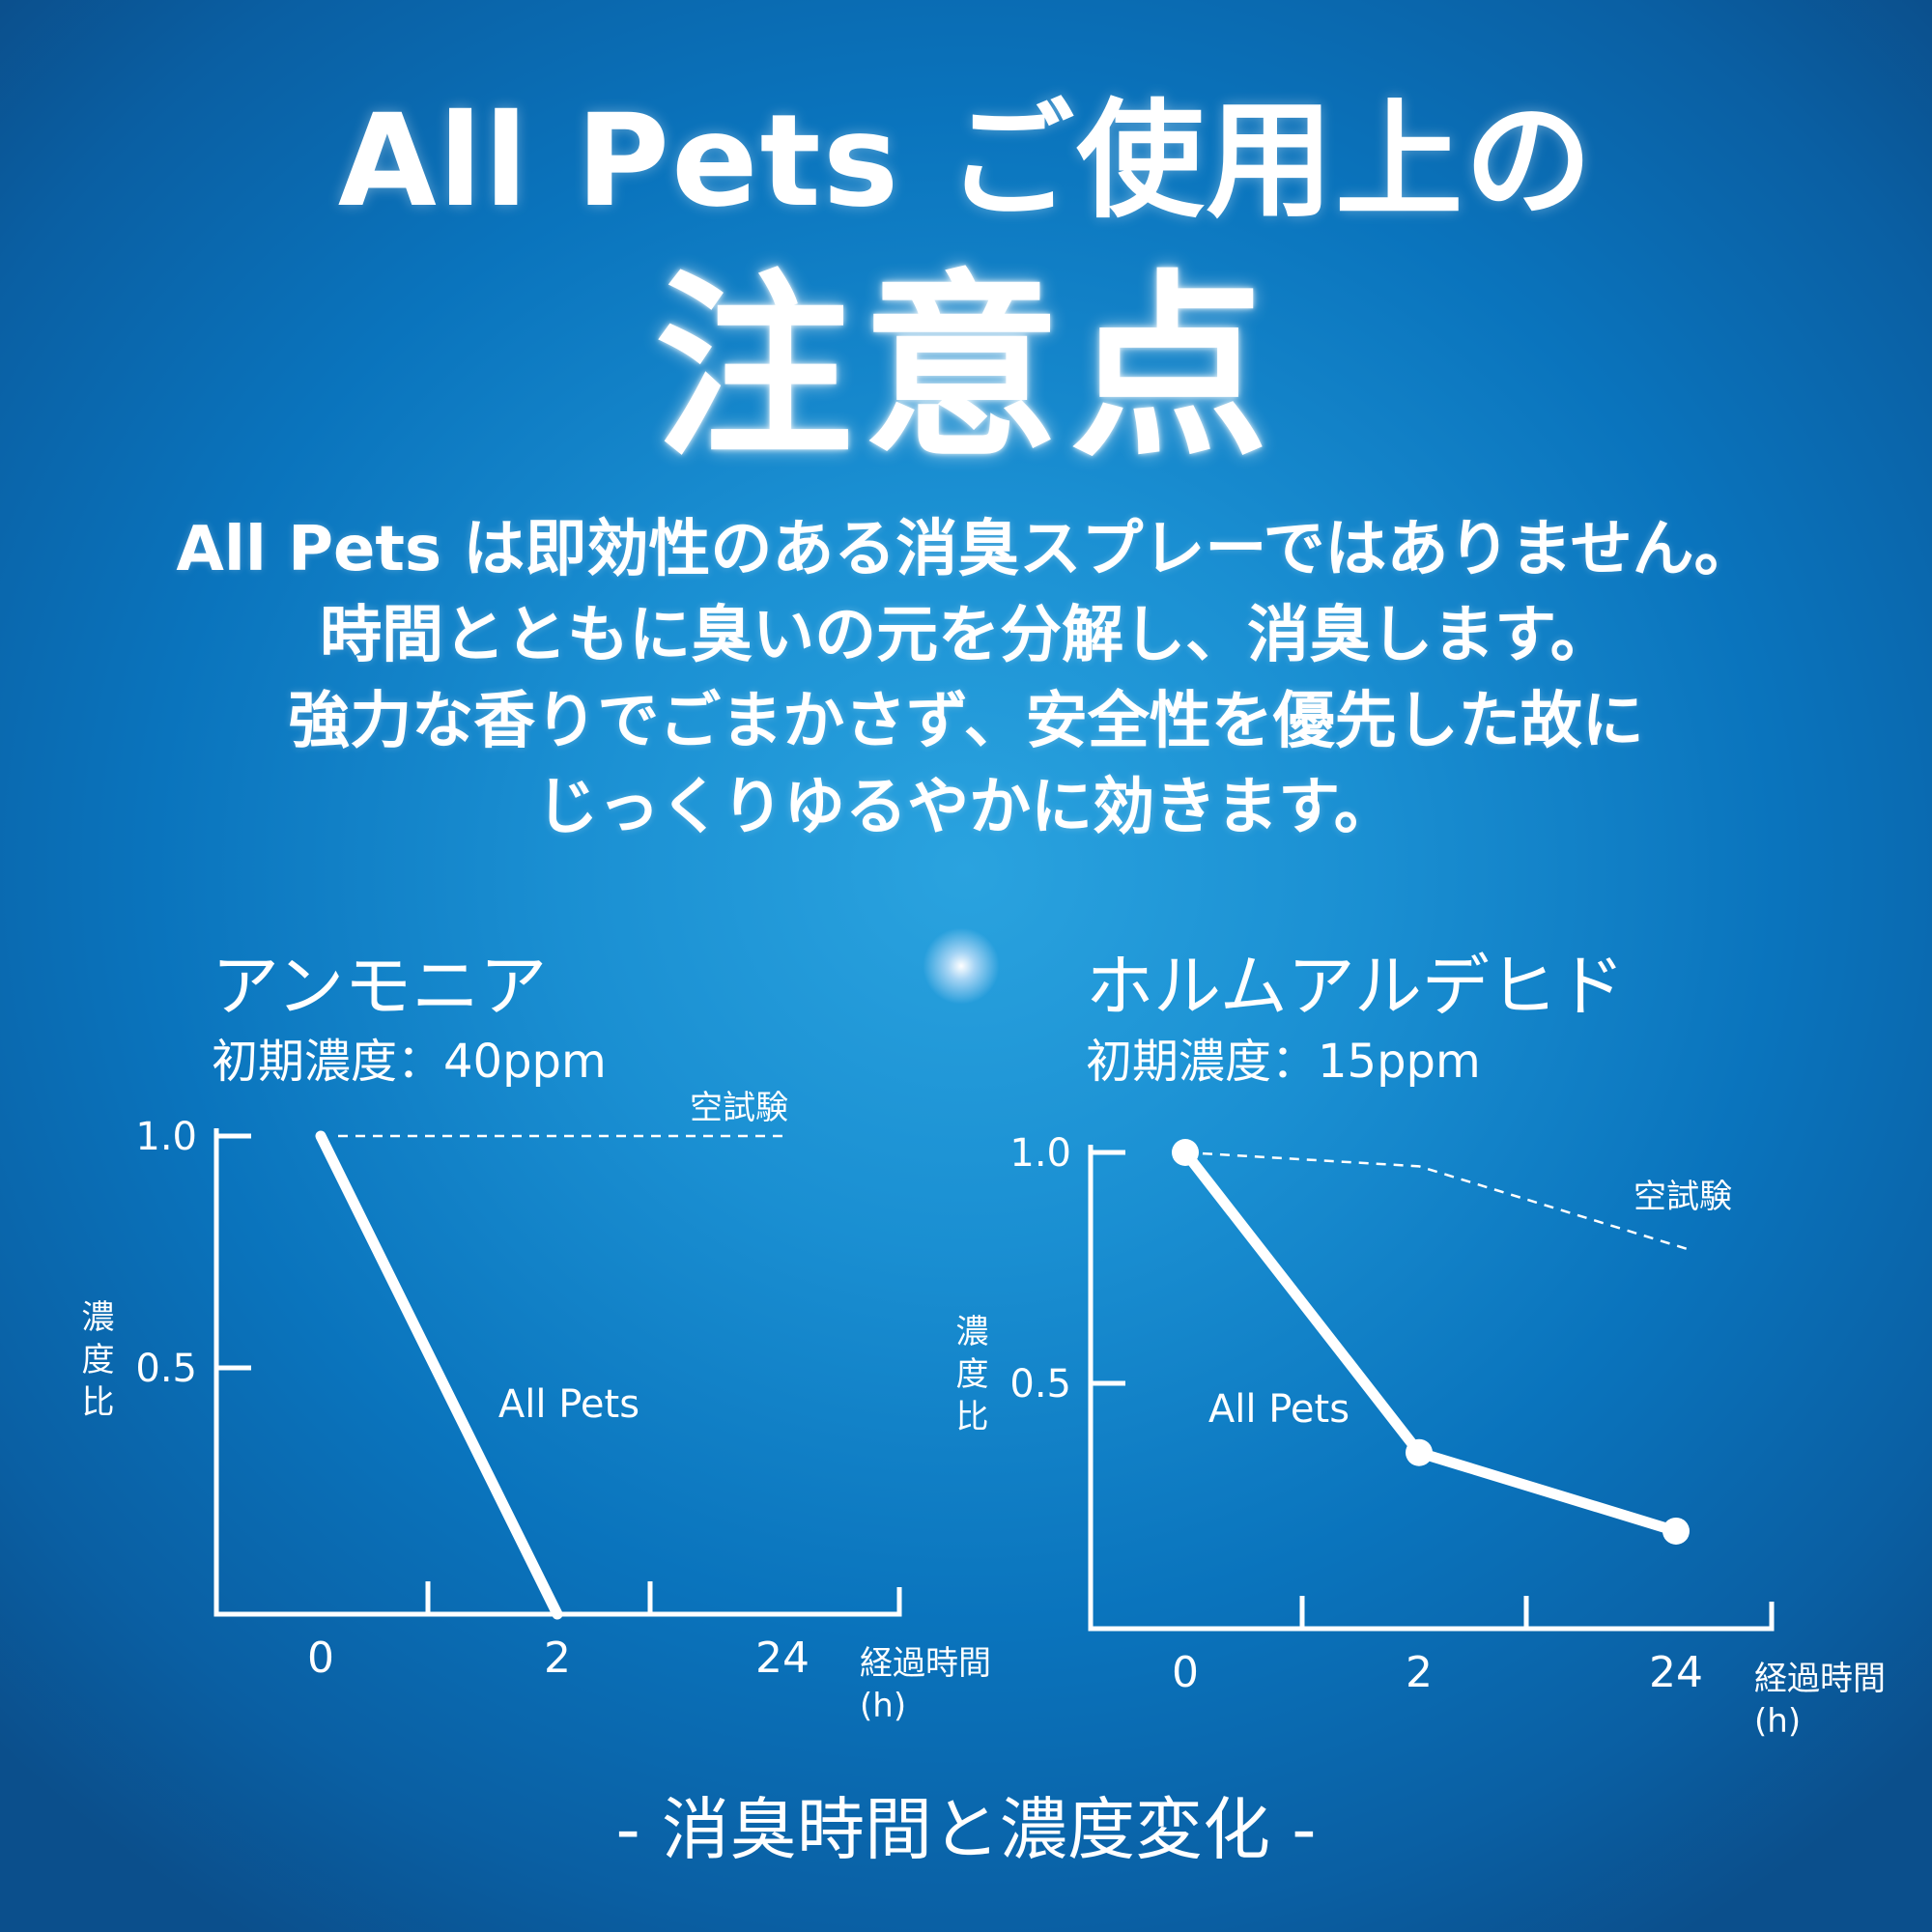 Image resolution: width=1932 pixels, height=1932 pixels. I want to click on chart-caption: - 消臭時間と濃度変化 -, so click(966, 1829).